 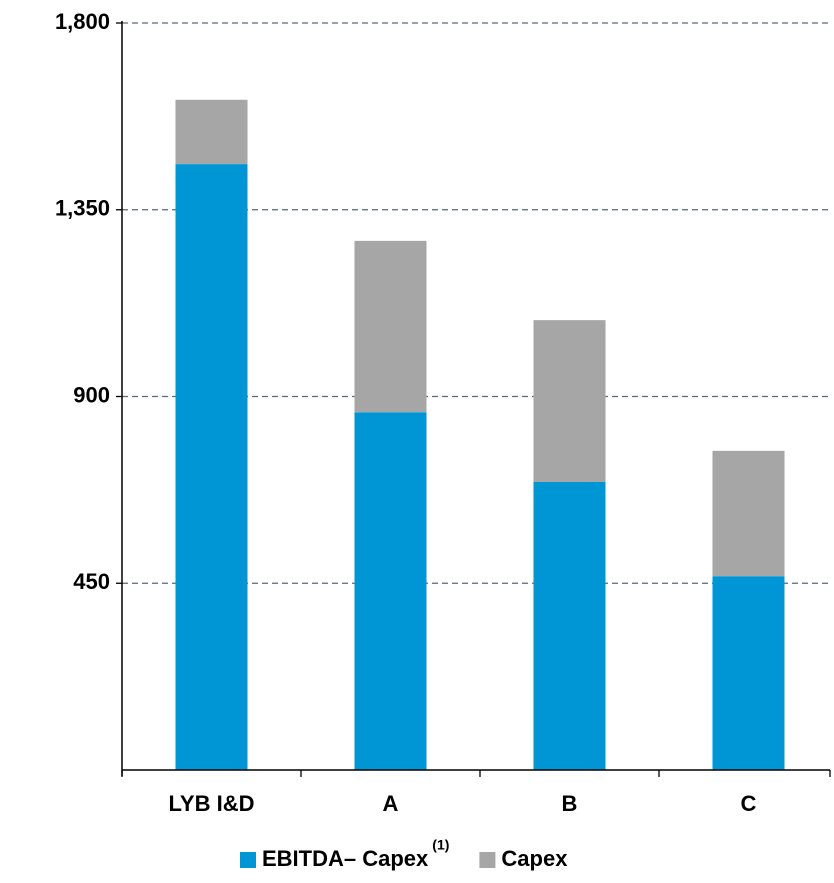 What do you see at coordinates (534, 858) in the screenshot?
I see `legend-label: Capex` at bounding box center [534, 858].